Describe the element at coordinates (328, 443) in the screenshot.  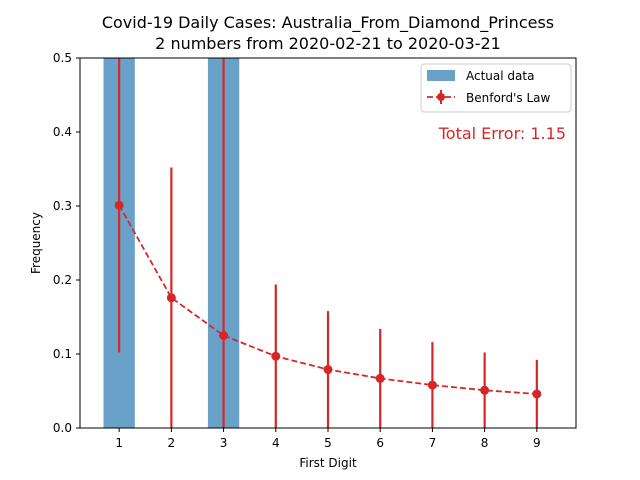
I see `x-tick-label-5: 5` at that location.